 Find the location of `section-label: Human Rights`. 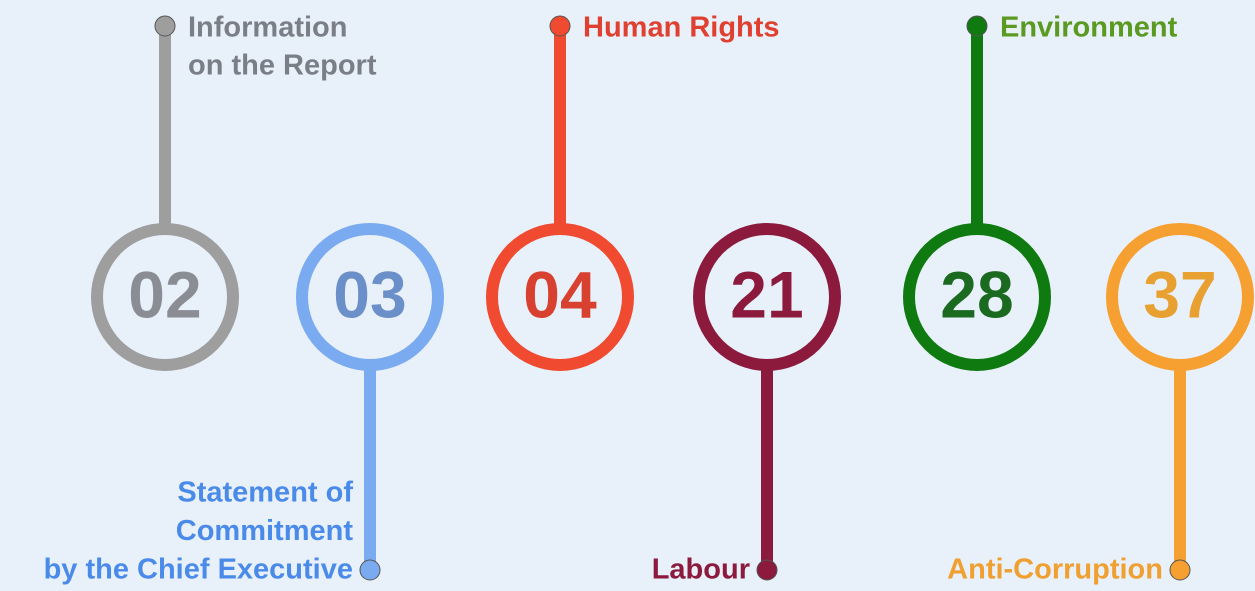

section-label: Human Rights is located at coordinates (681, 28).